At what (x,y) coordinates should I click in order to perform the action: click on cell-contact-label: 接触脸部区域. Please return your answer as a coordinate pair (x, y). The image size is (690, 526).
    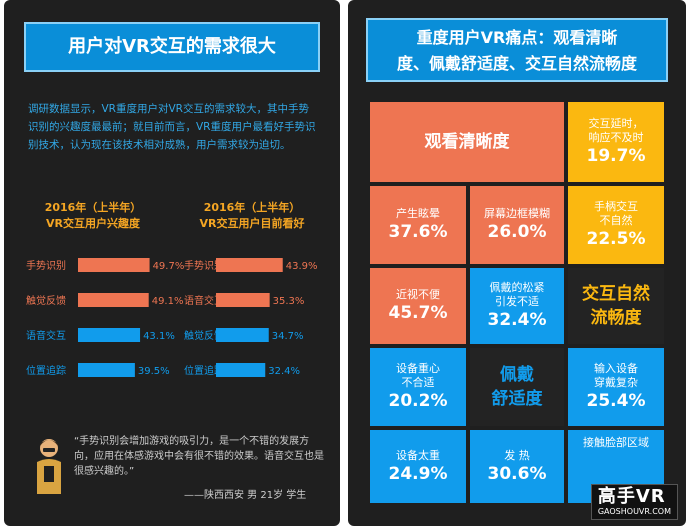
    Looking at the image, I should click on (616, 442).